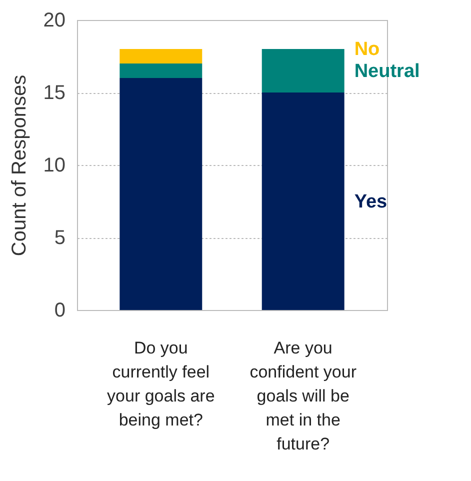  I want to click on x-tick-label: Are you confident your goals will be met in the future?, so click(303, 396).